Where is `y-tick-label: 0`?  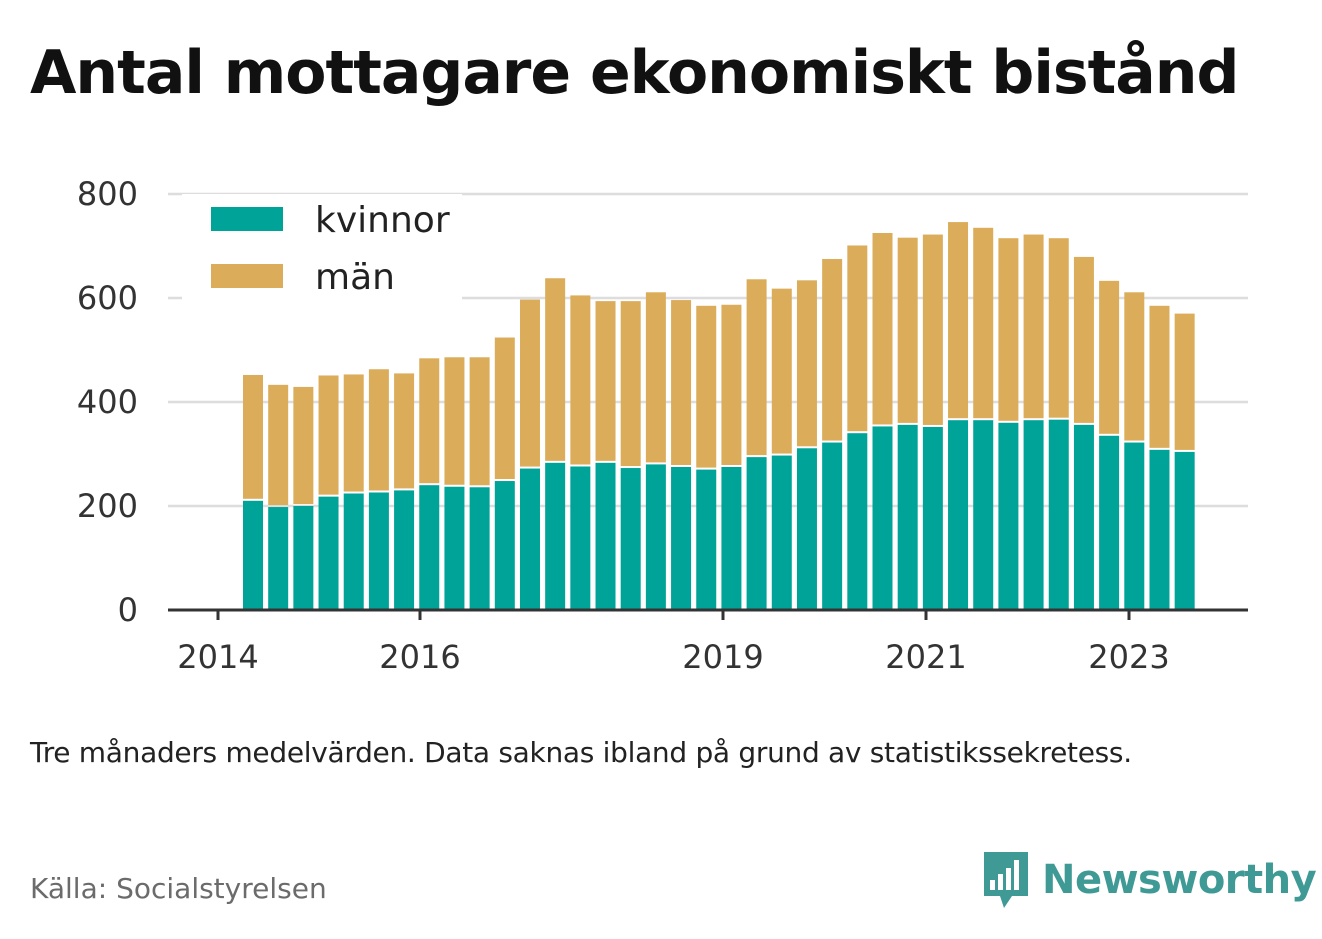
y-tick-label: 0 is located at coordinates (128, 610).